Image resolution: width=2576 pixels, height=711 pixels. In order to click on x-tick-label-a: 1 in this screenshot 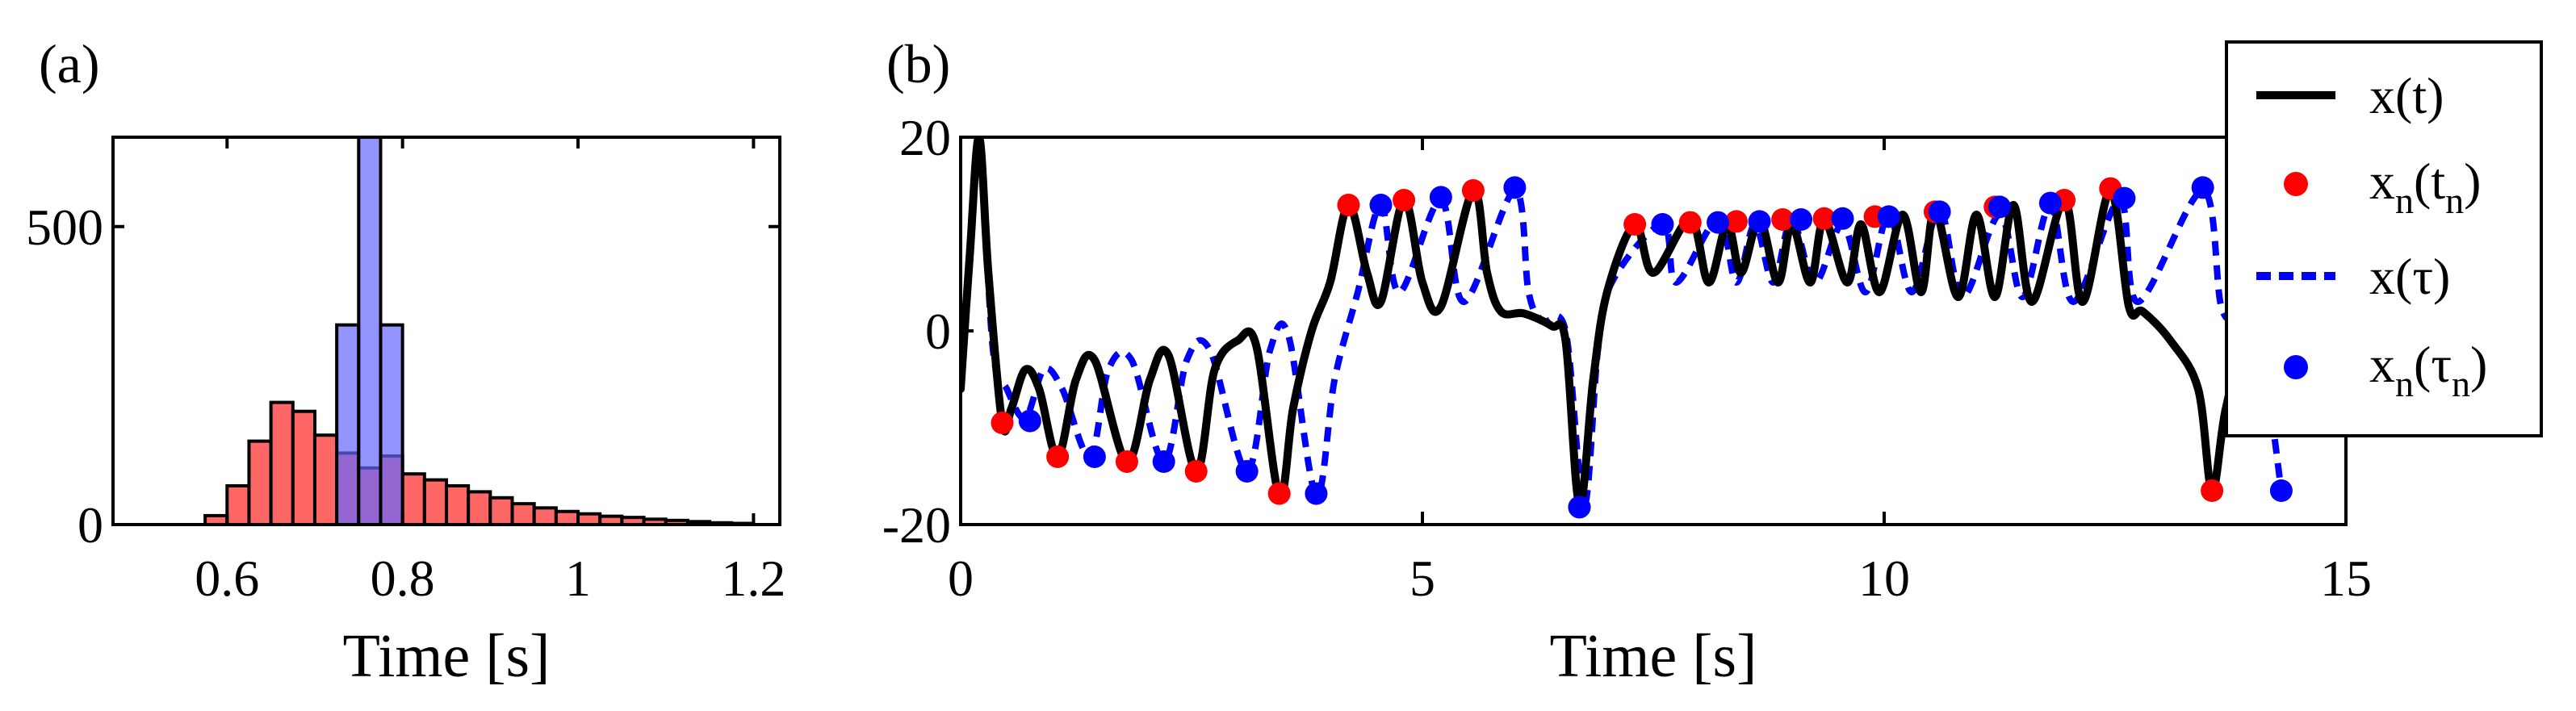, I will do `click(578, 578)`.